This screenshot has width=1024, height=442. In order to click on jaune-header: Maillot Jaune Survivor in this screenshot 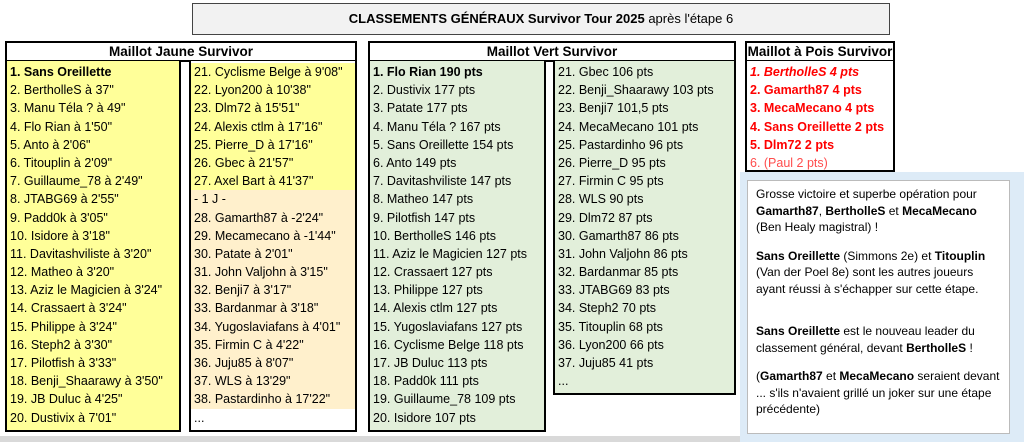, I will do `click(181, 51)`.